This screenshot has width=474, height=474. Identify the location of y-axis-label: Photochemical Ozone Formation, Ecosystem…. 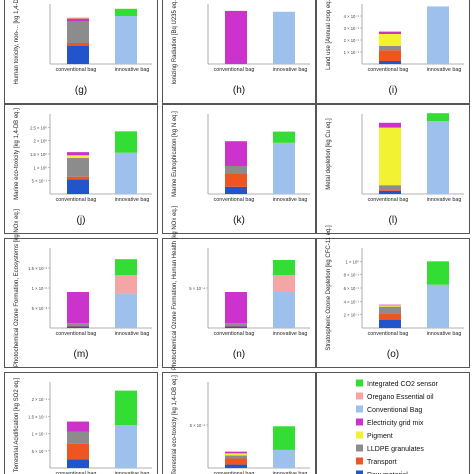
(17, 288).